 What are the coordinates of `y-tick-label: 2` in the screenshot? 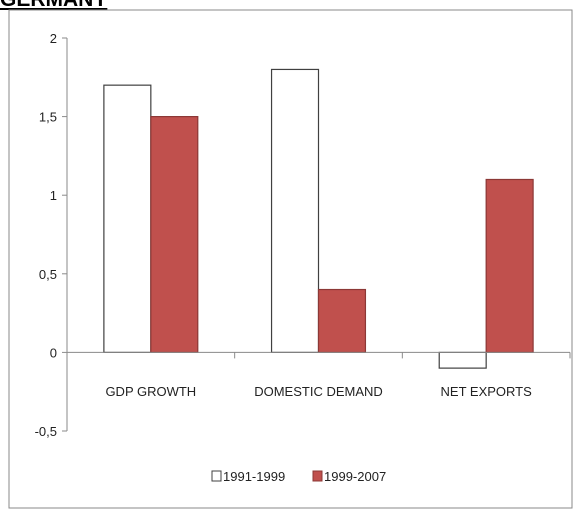 It's located at (53, 38).